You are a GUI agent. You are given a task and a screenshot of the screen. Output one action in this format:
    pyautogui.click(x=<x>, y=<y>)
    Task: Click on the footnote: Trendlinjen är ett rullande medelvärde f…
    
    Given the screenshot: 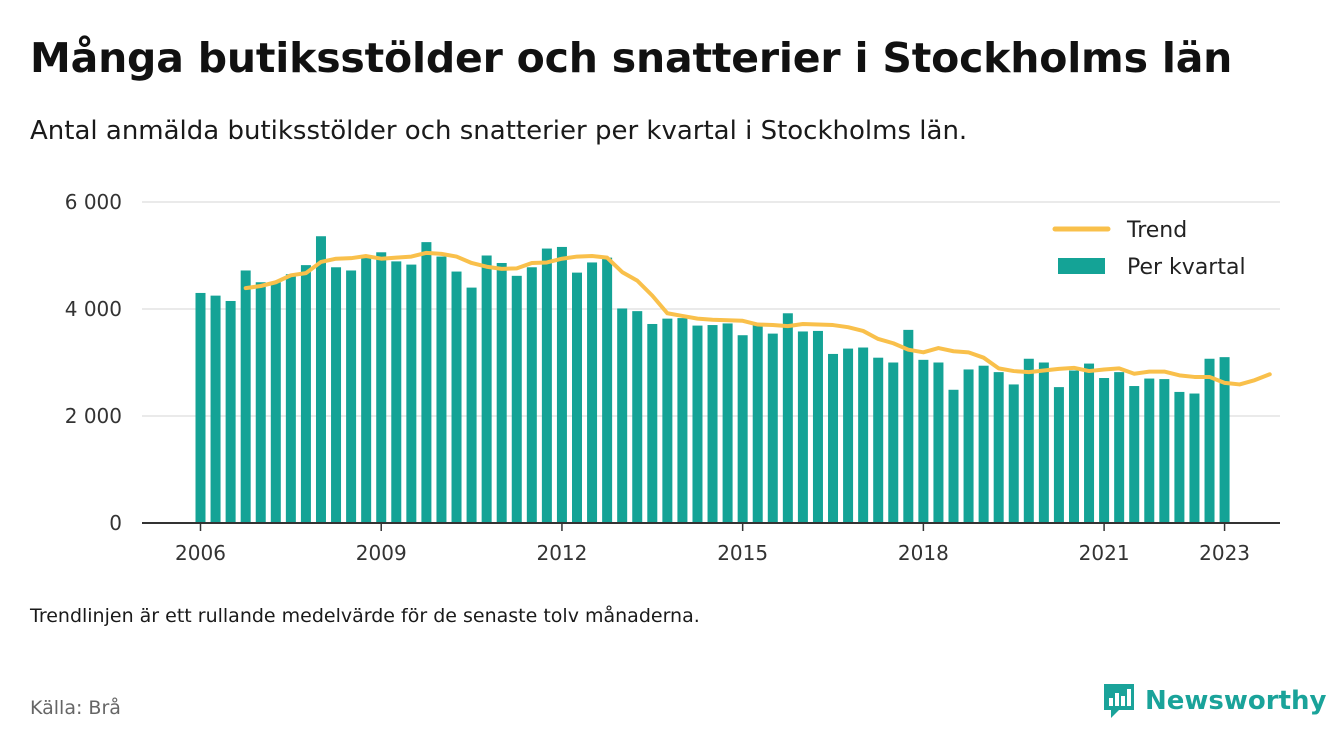 What is the action you would take?
    pyautogui.click(x=365, y=616)
    